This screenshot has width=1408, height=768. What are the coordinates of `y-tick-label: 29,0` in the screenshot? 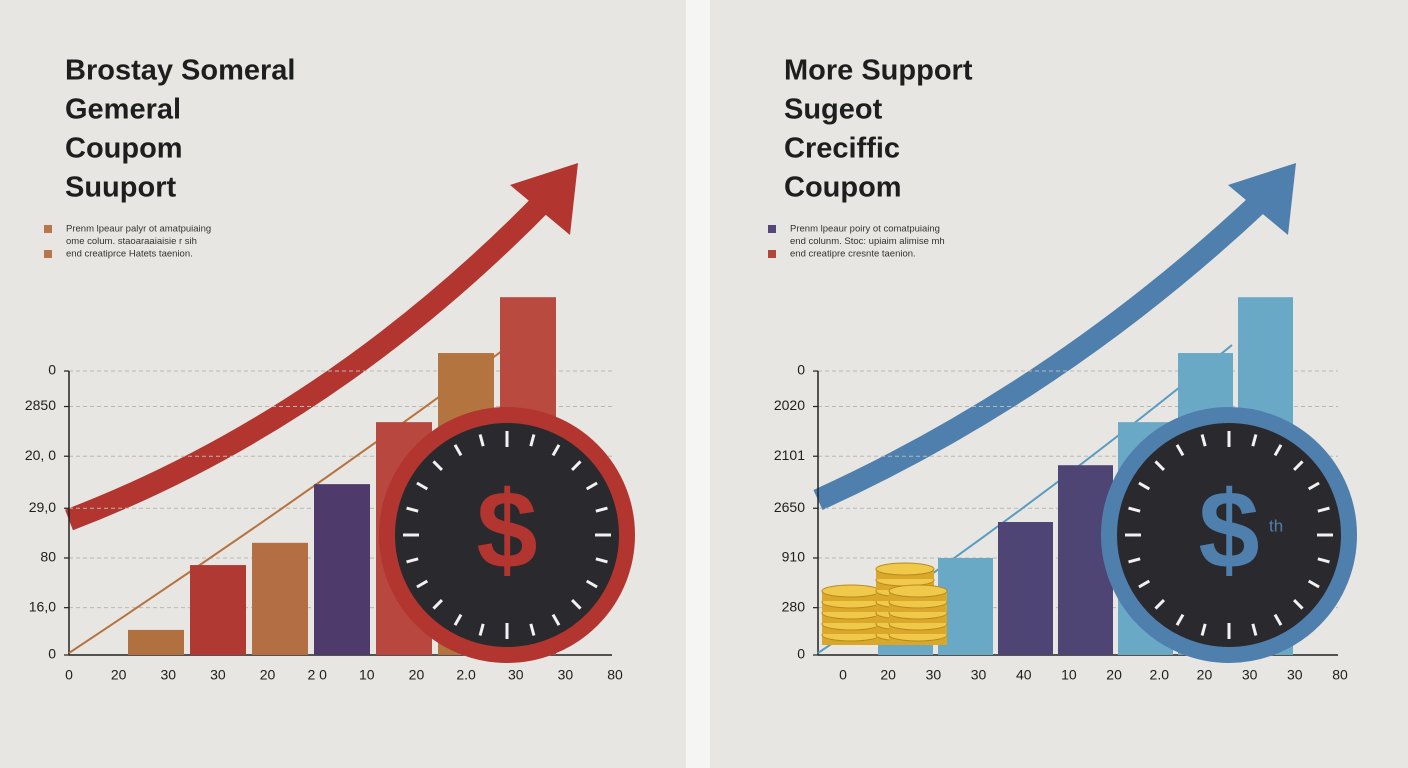 It's located at (42, 507).